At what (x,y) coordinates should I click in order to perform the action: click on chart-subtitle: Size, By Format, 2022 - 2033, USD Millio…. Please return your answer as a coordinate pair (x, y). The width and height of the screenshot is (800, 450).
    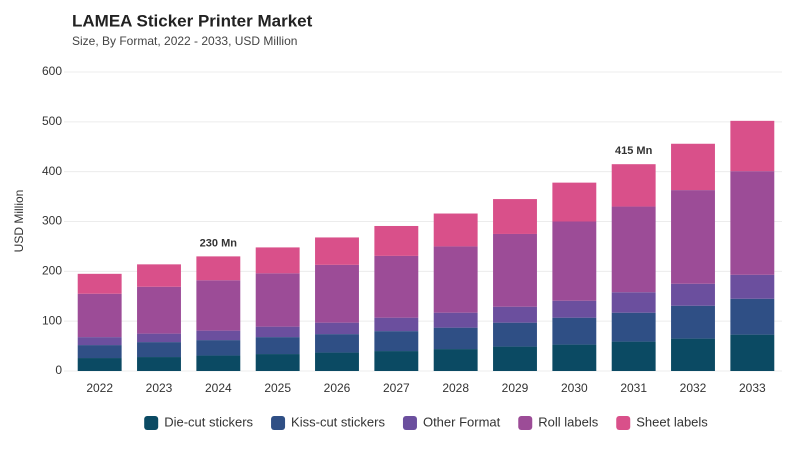
    Looking at the image, I should click on (184, 41).